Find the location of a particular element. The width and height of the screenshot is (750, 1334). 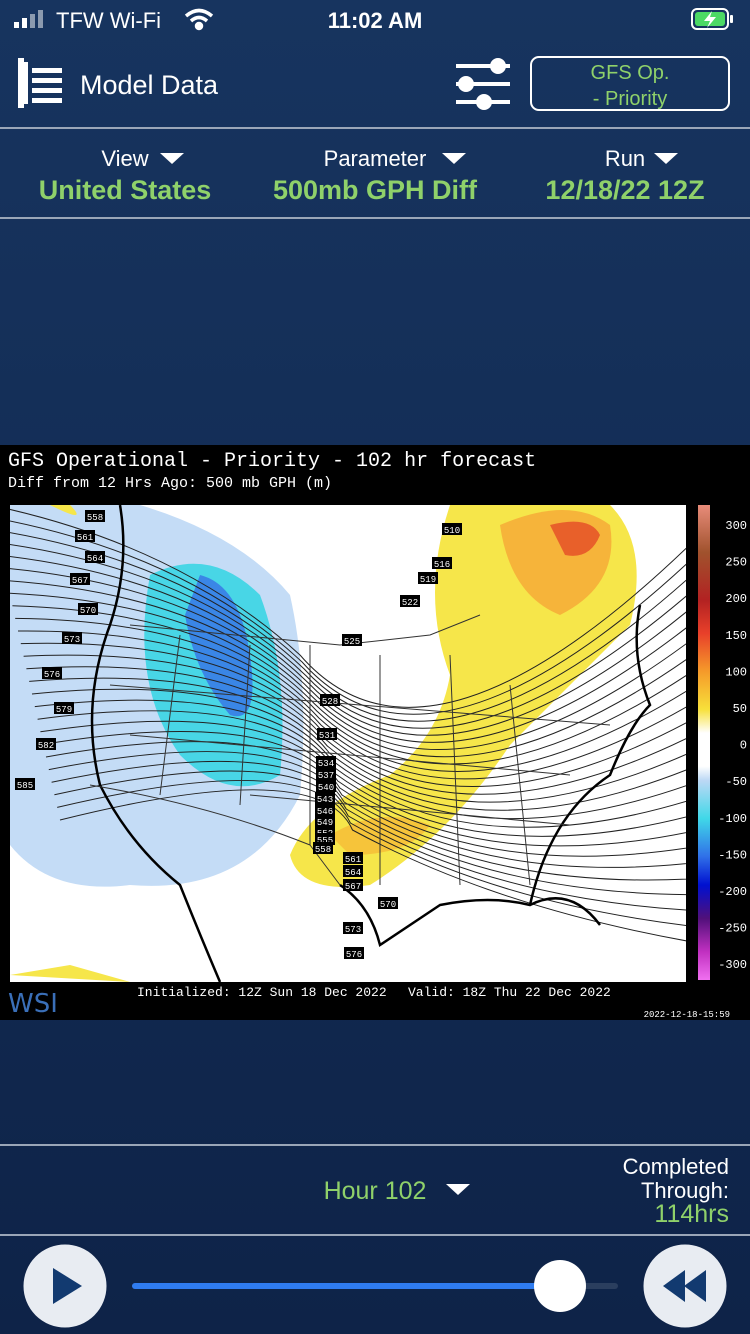

colorbar-label: -250 is located at coordinates (732, 929).